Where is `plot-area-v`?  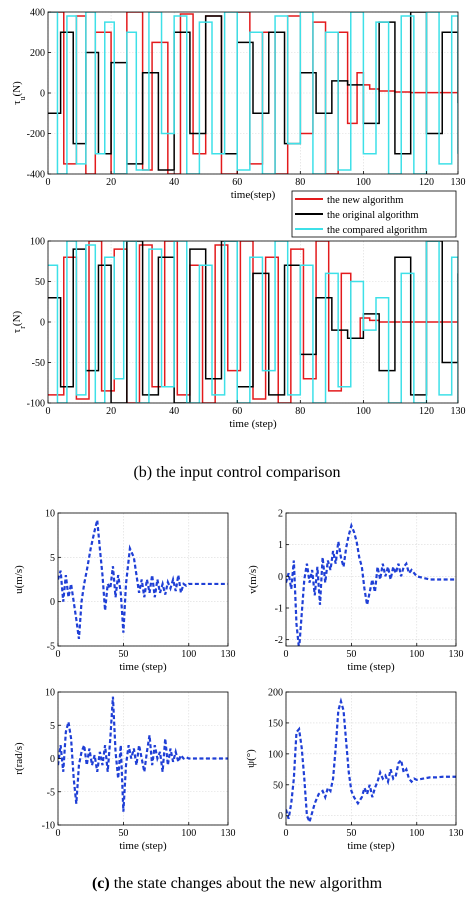
plot-area-v is located at coordinates (371, 579).